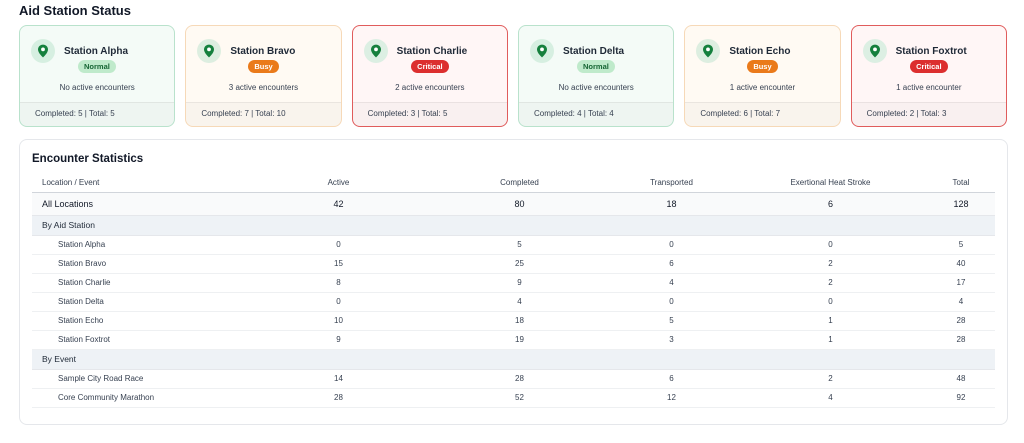  I want to click on station-name: Station Charlie, so click(432, 51).